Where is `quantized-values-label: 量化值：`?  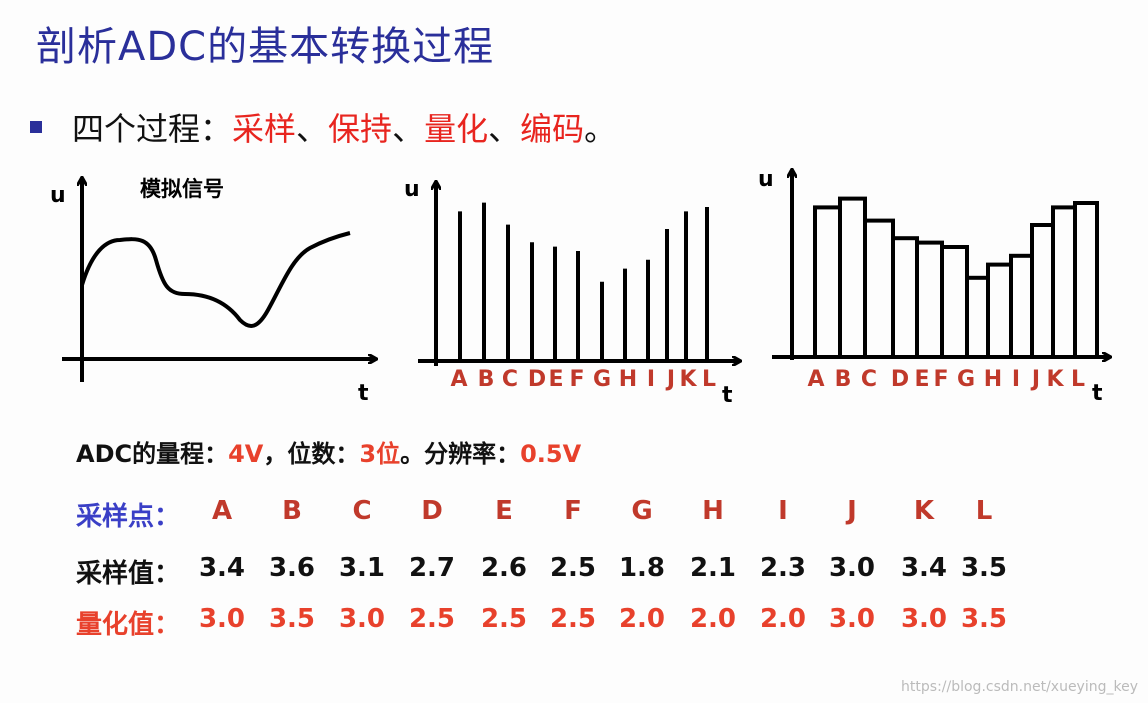 quantized-values-label: 量化值： is located at coordinates (128, 625).